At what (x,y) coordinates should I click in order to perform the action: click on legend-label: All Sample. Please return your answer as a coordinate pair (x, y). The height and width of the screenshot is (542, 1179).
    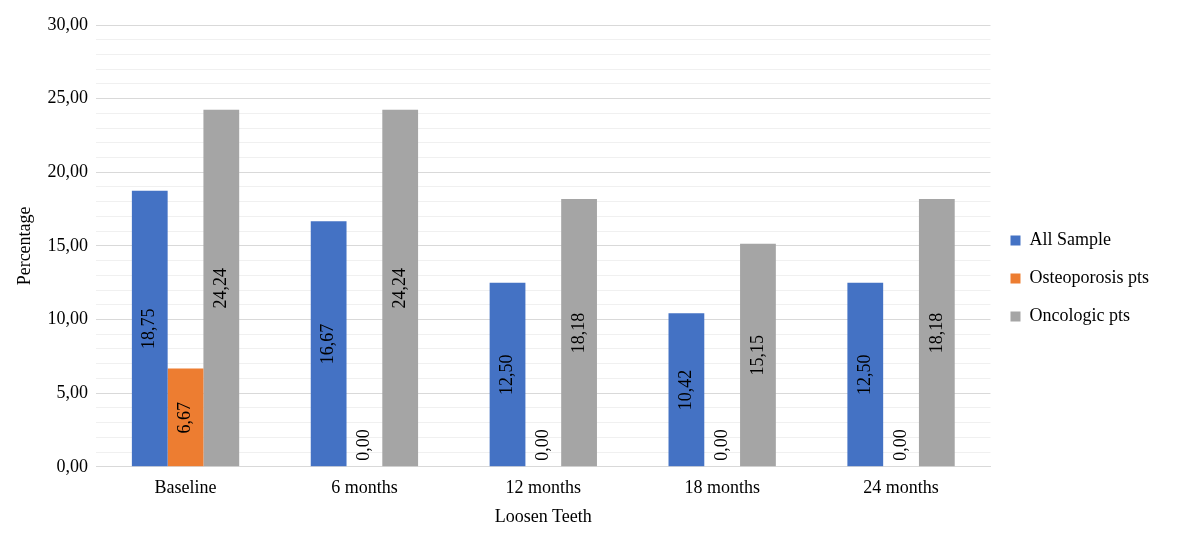
    Looking at the image, I should click on (1070, 239).